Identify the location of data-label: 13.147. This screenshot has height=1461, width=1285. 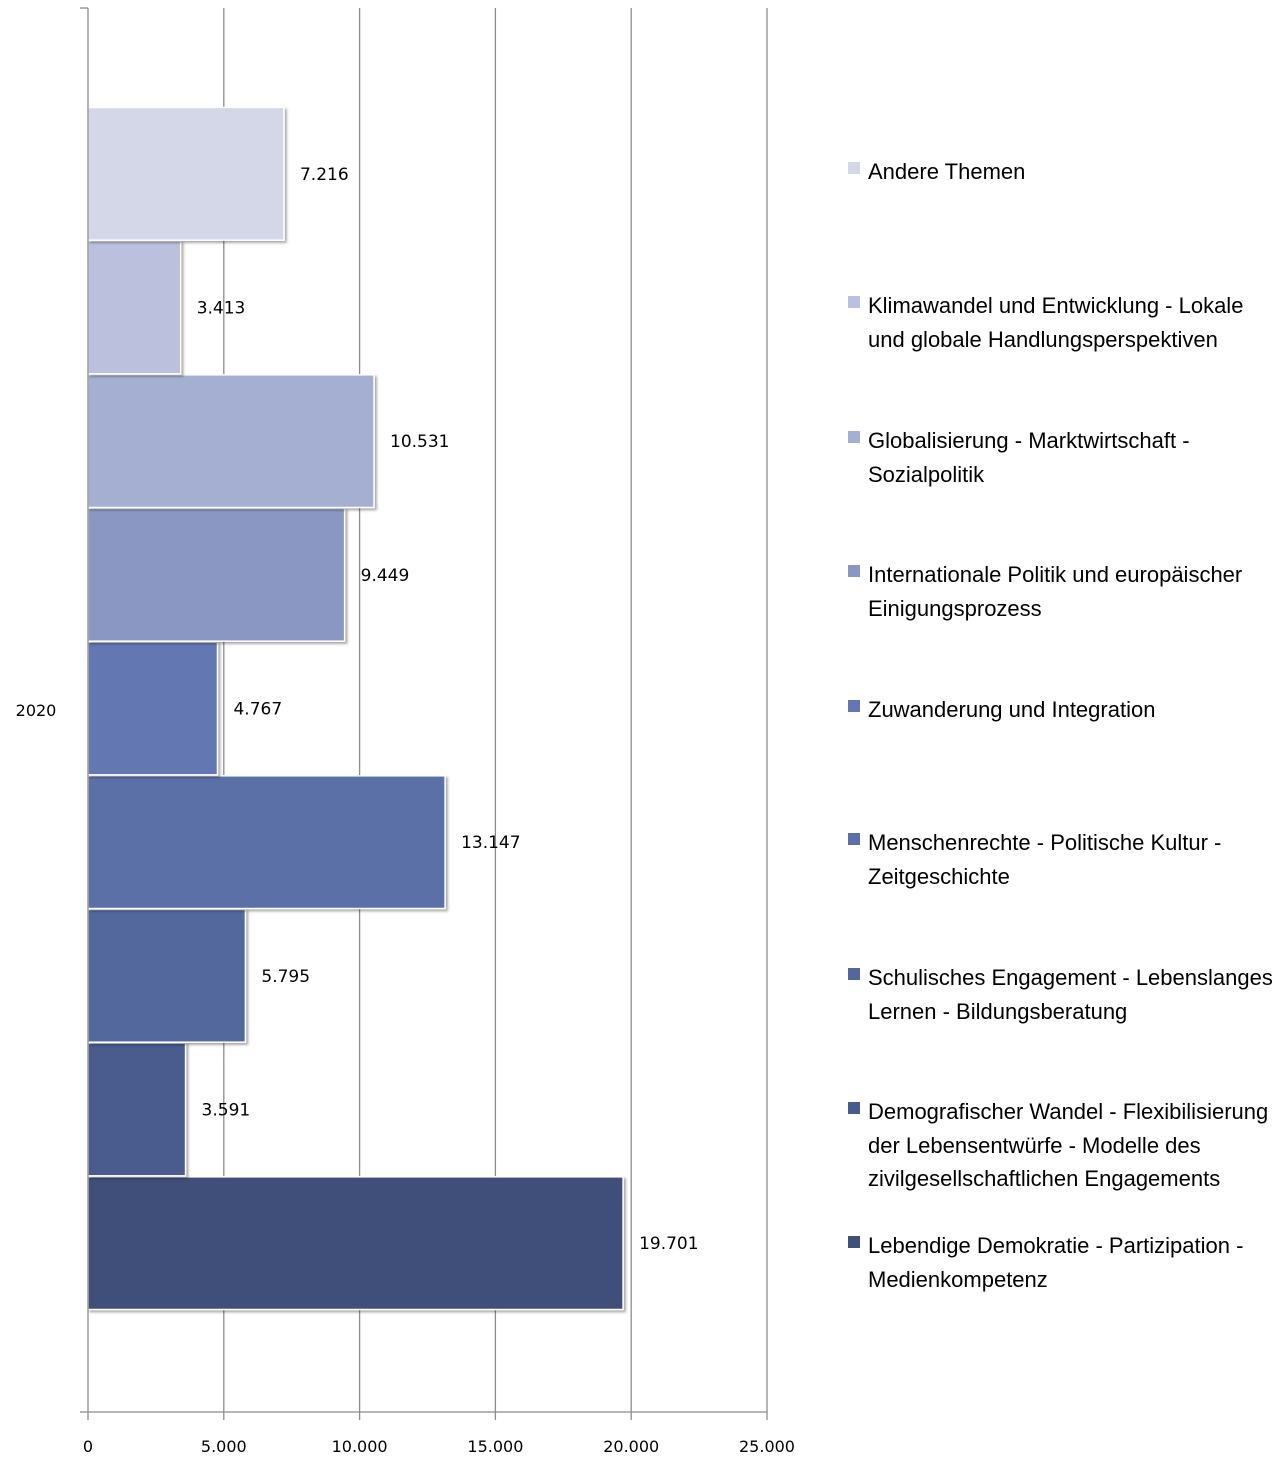
(490, 843).